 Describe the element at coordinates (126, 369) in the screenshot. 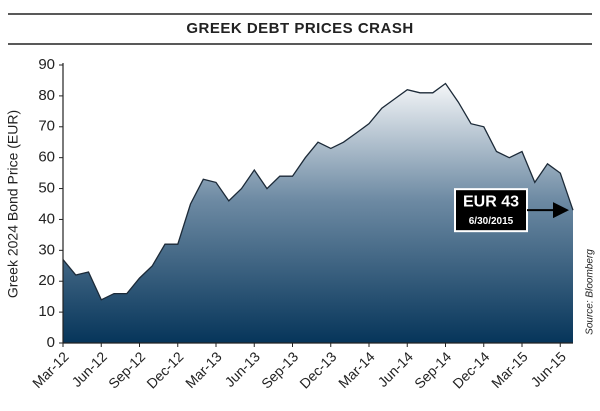

I see `x-tick-label: Sep-12` at that location.